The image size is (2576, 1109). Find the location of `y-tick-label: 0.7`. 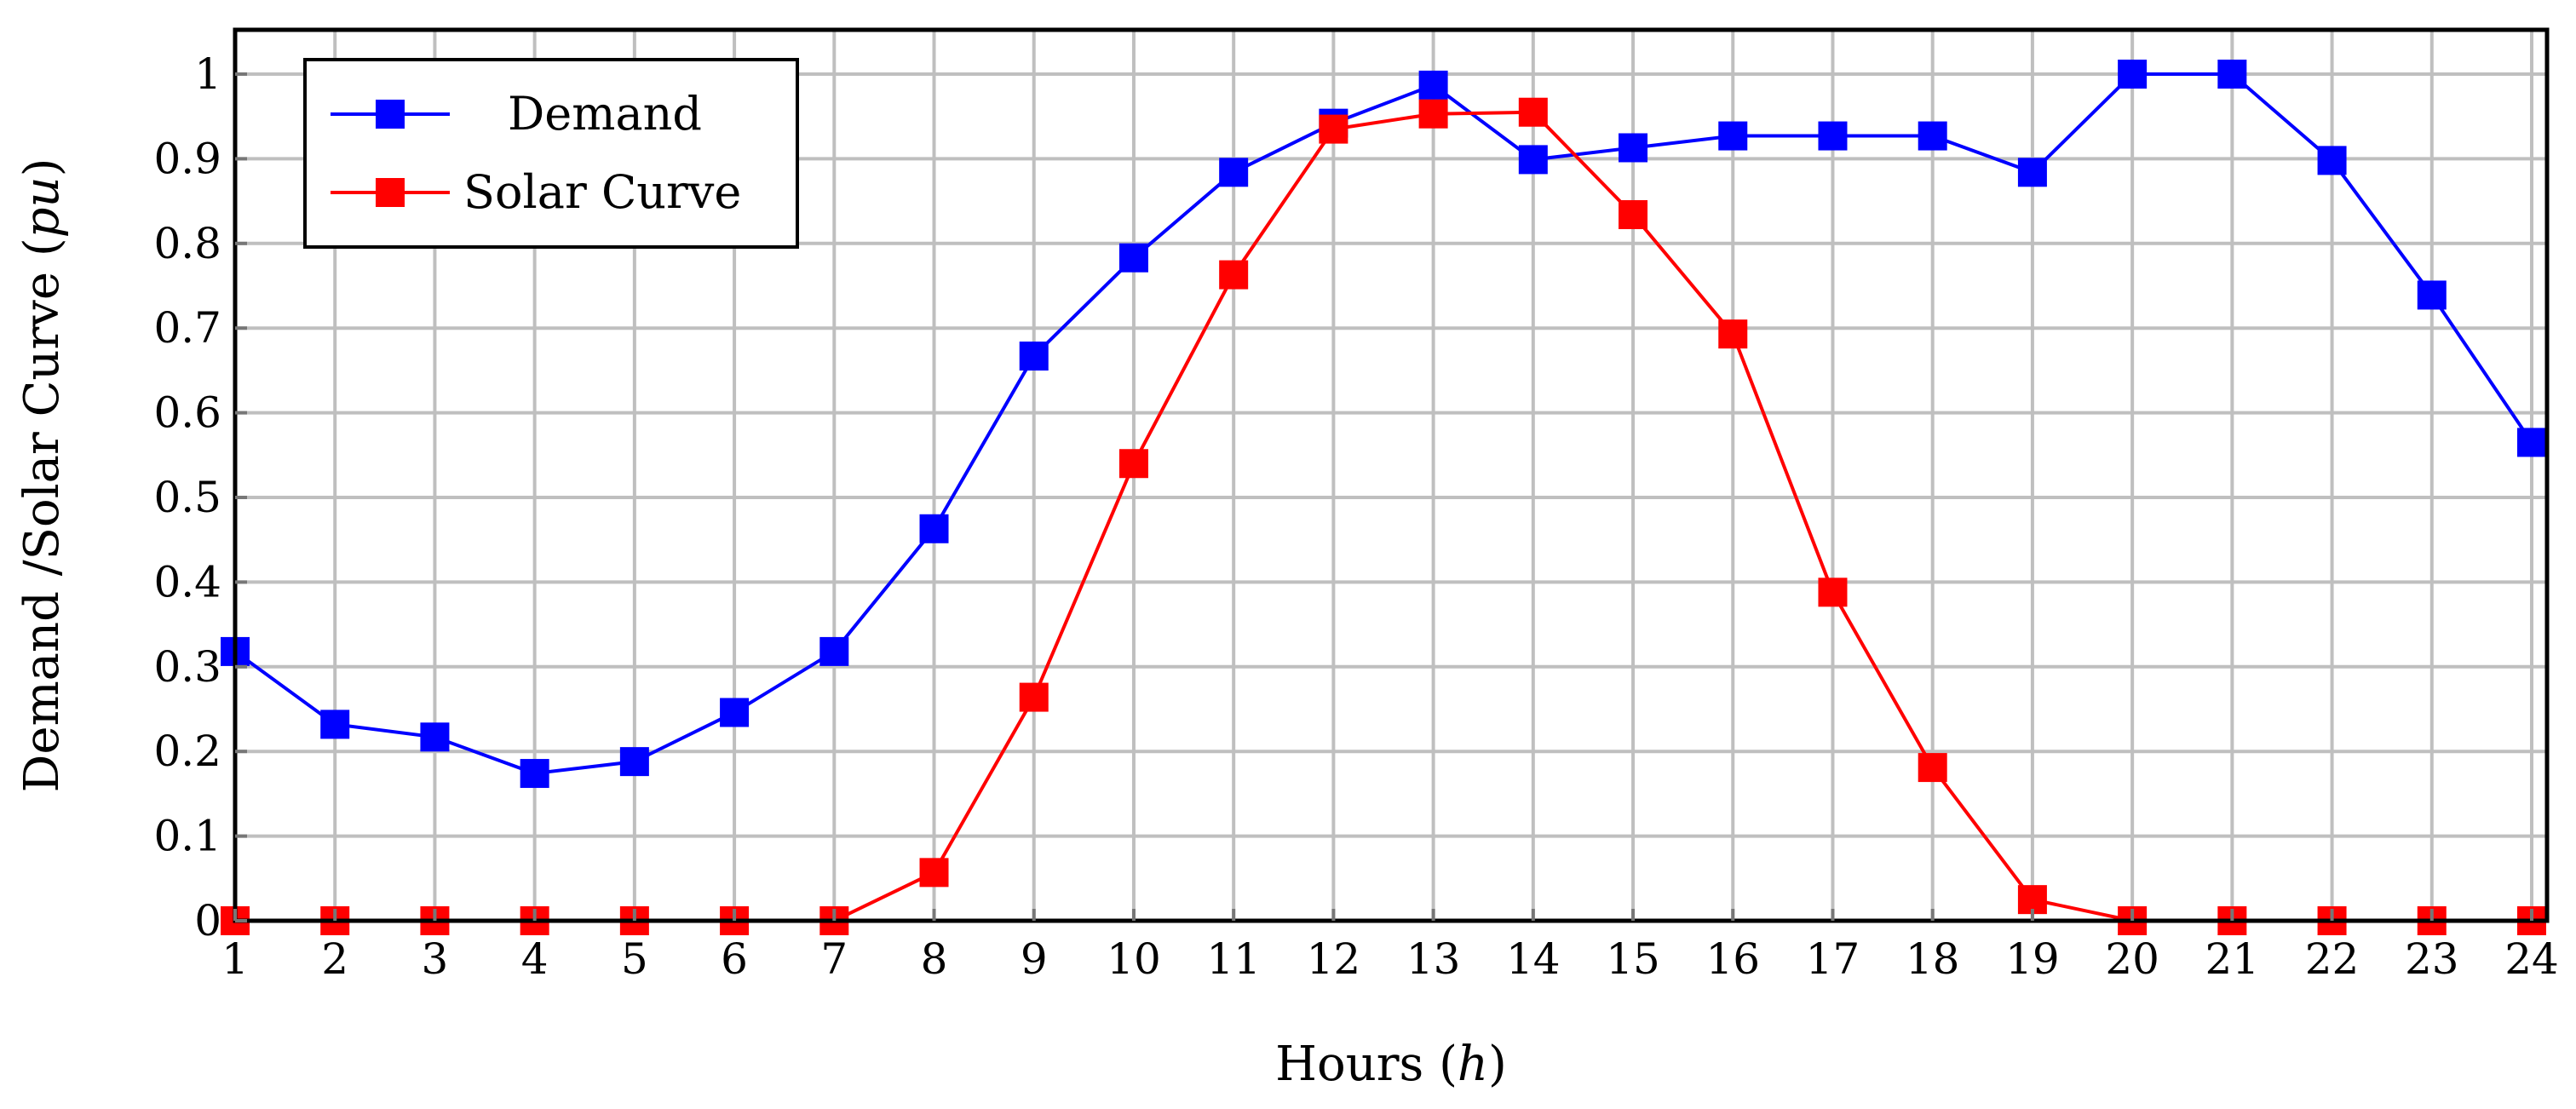

y-tick-label: 0.7 is located at coordinates (187, 328).